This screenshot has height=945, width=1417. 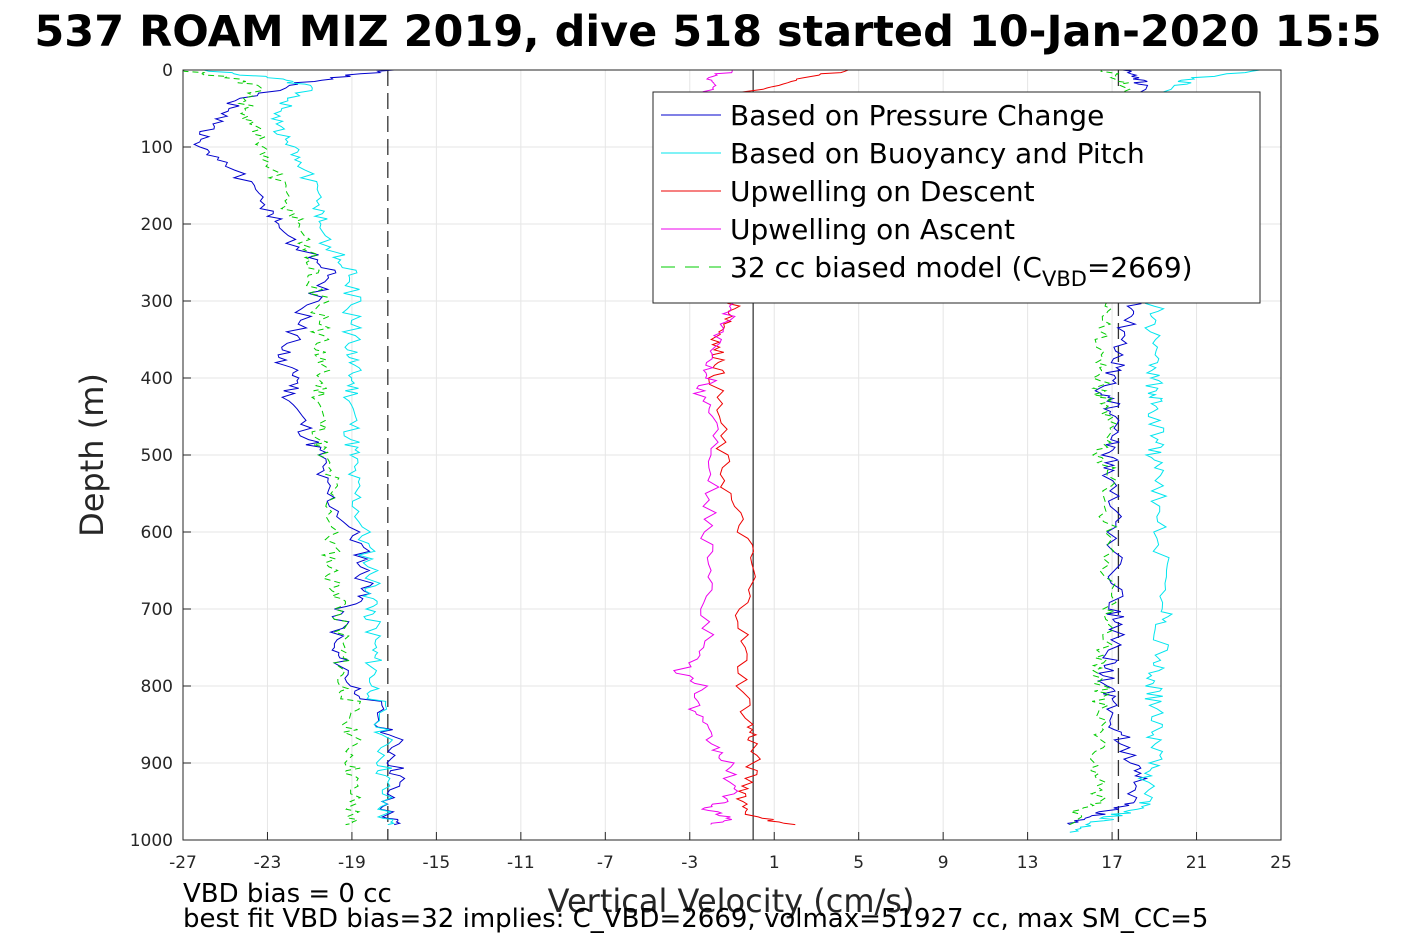 What do you see at coordinates (521, 863) in the screenshot?
I see `x-tick-label: -11` at bounding box center [521, 863].